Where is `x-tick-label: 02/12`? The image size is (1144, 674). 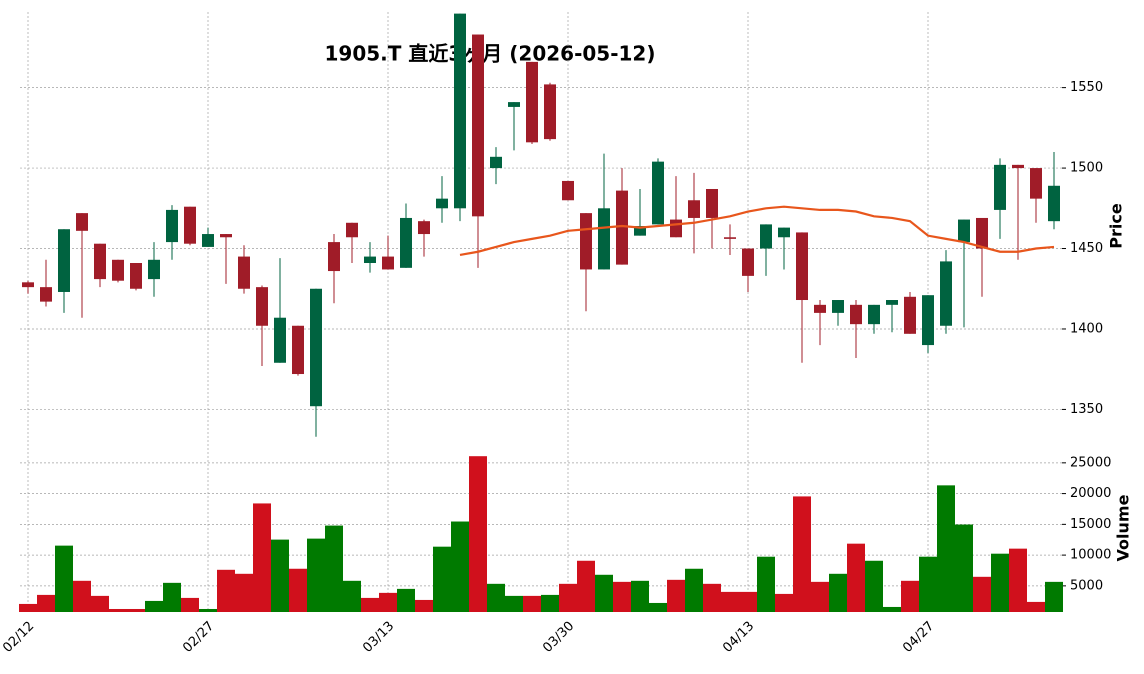 x-tick-label: 02/12 is located at coordinates (18, 637).